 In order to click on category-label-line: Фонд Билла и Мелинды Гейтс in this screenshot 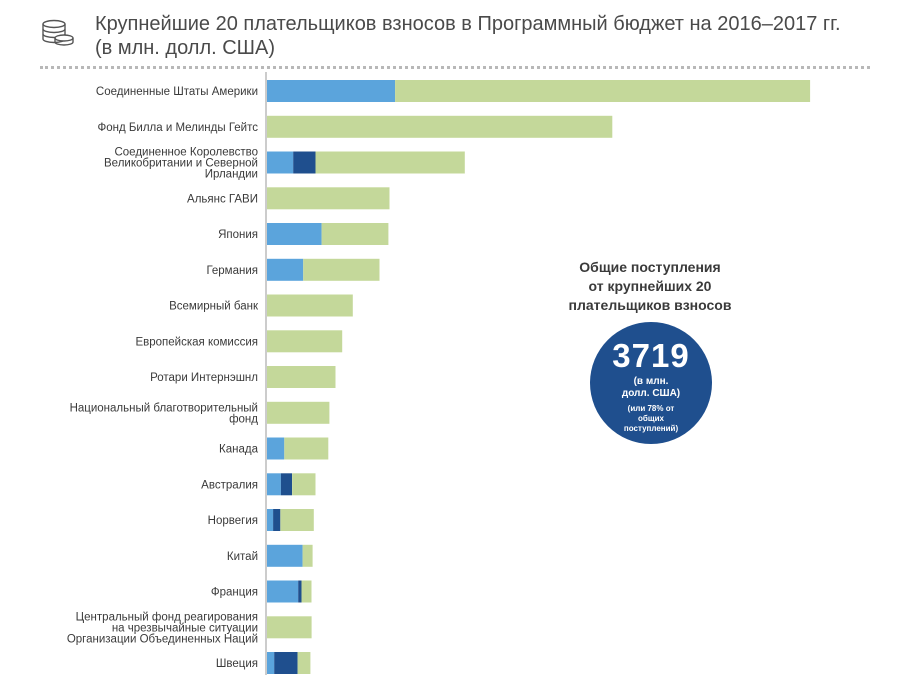, I will do `click(177, 128)`.